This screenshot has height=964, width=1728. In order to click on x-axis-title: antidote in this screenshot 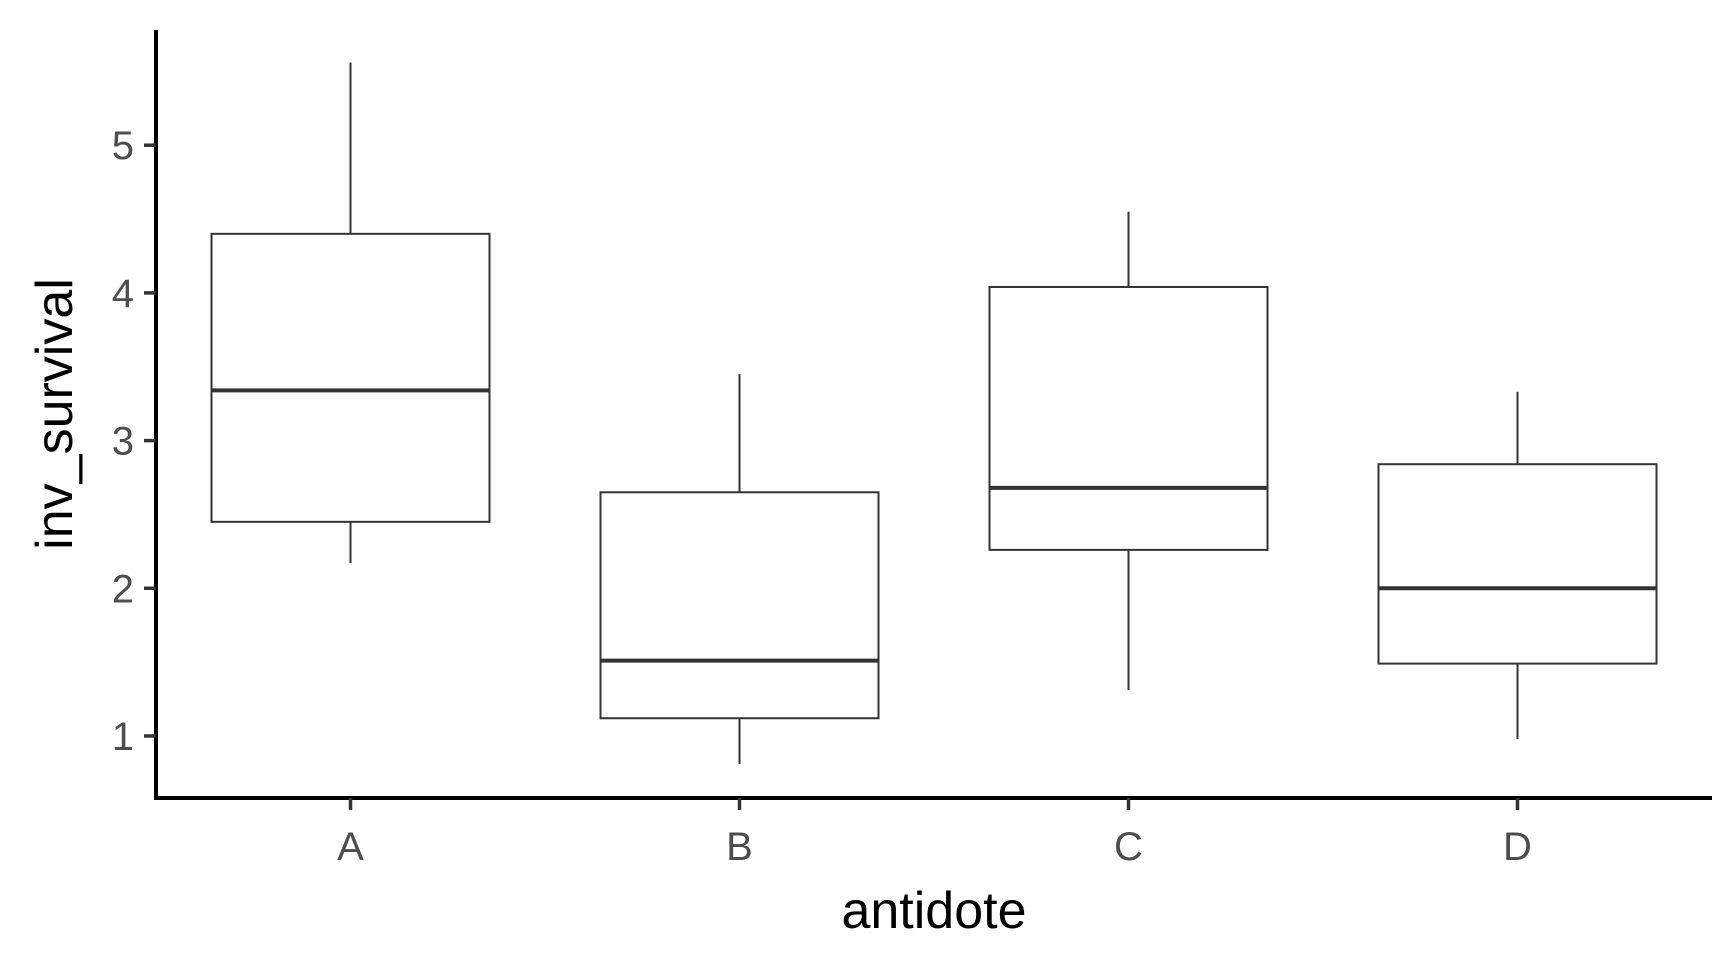, I will do `click(933, 911)`.